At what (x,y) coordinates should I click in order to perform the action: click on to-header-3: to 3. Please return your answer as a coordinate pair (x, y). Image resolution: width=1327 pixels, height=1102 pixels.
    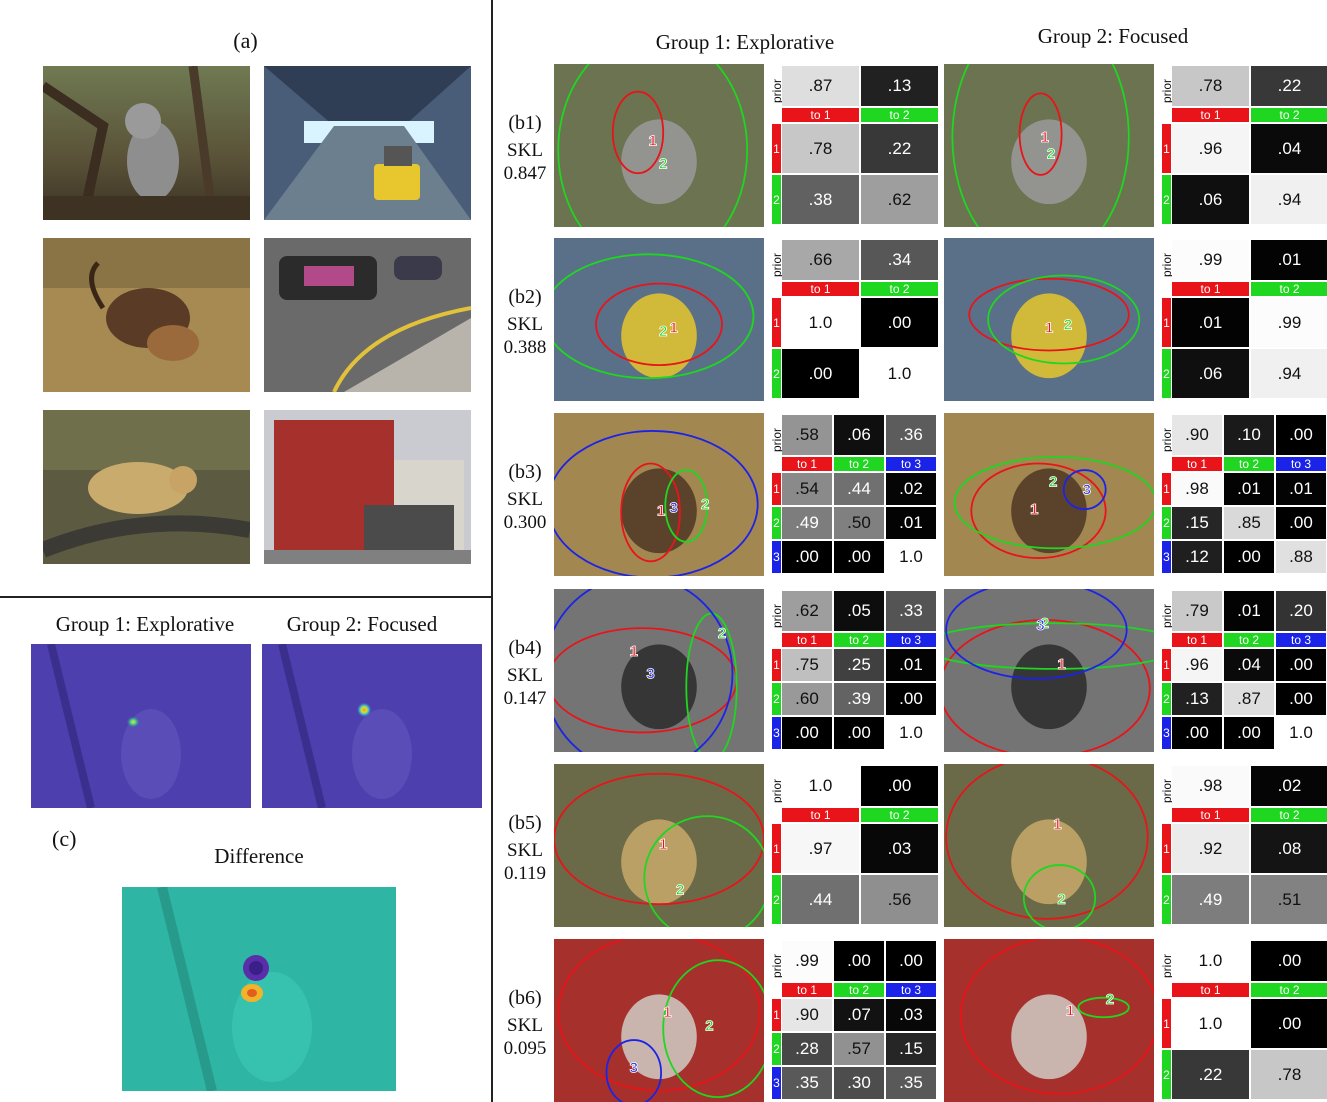
    Looking at the image, I should click on (1301, 640).